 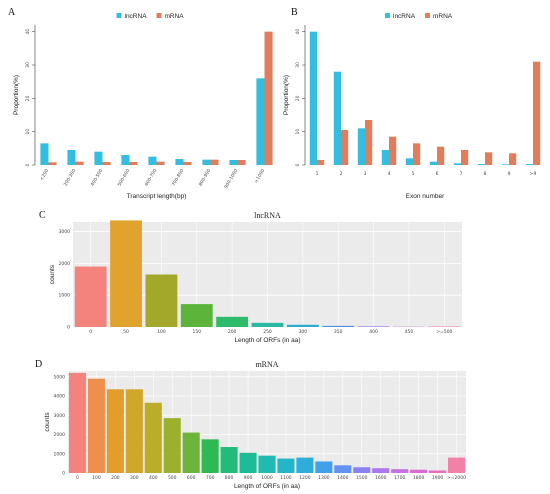 I want to click on x-tick-label: <200, so click(x=44, y=175).